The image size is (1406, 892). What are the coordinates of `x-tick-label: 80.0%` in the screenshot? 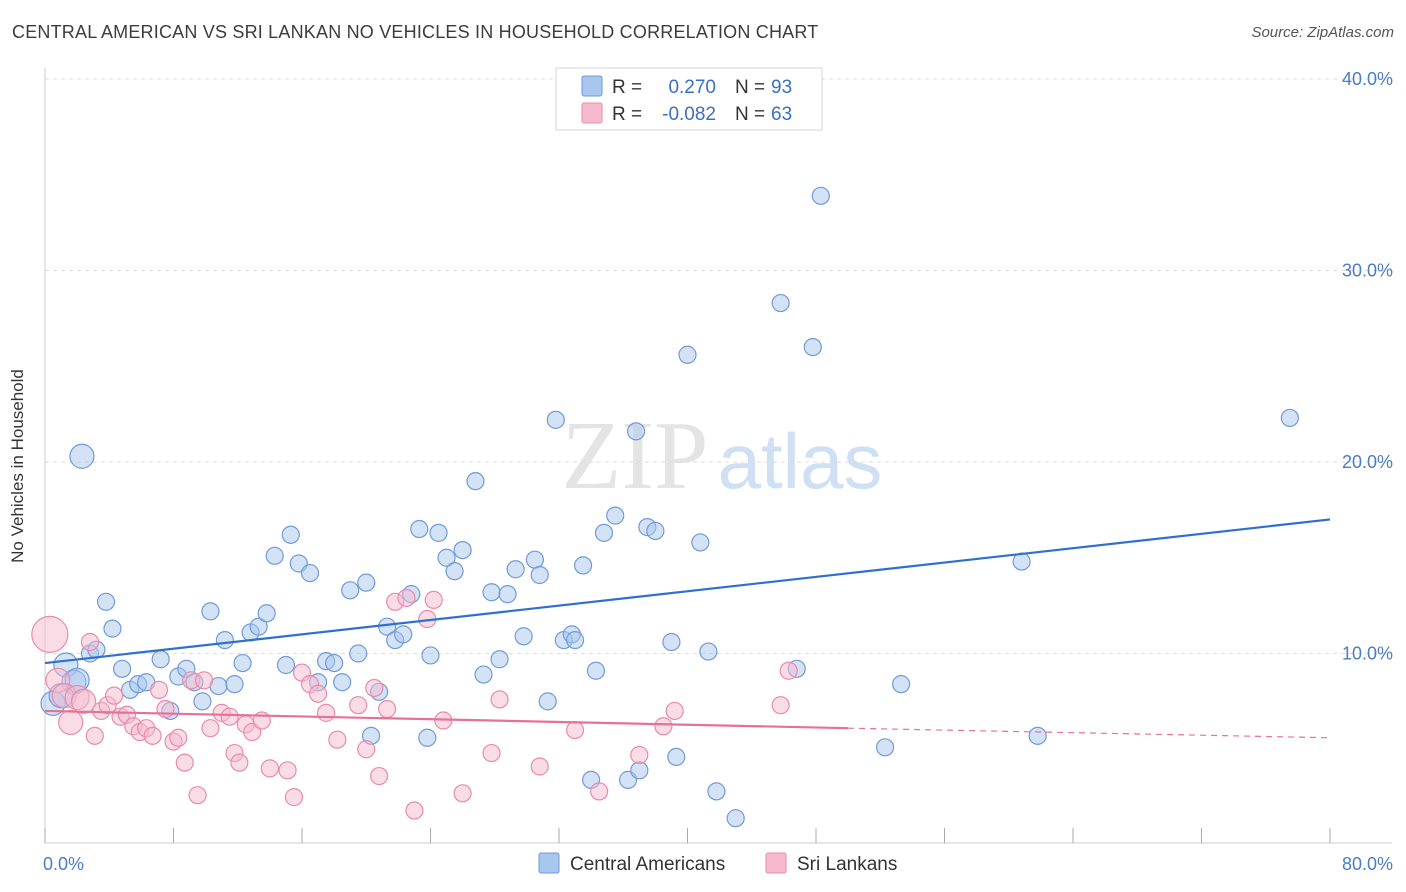 It's located at (1367, 864).